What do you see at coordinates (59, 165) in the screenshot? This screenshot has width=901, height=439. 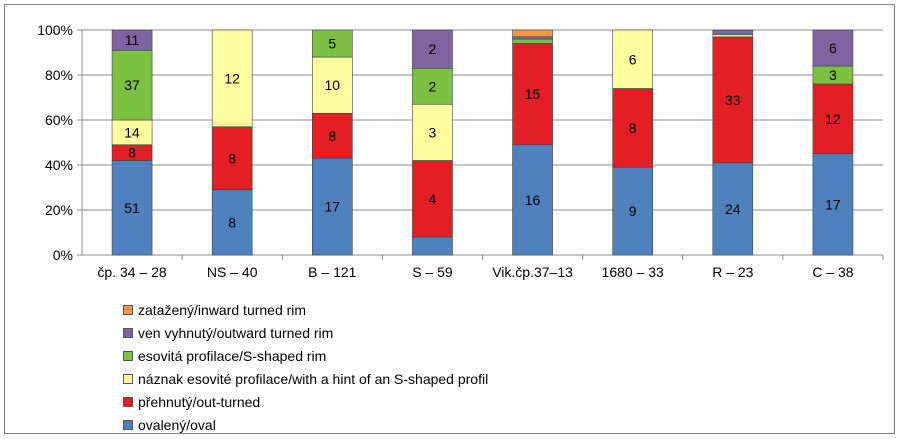 I see `y-tick-label: 40%` at bounding box center [59, 165].